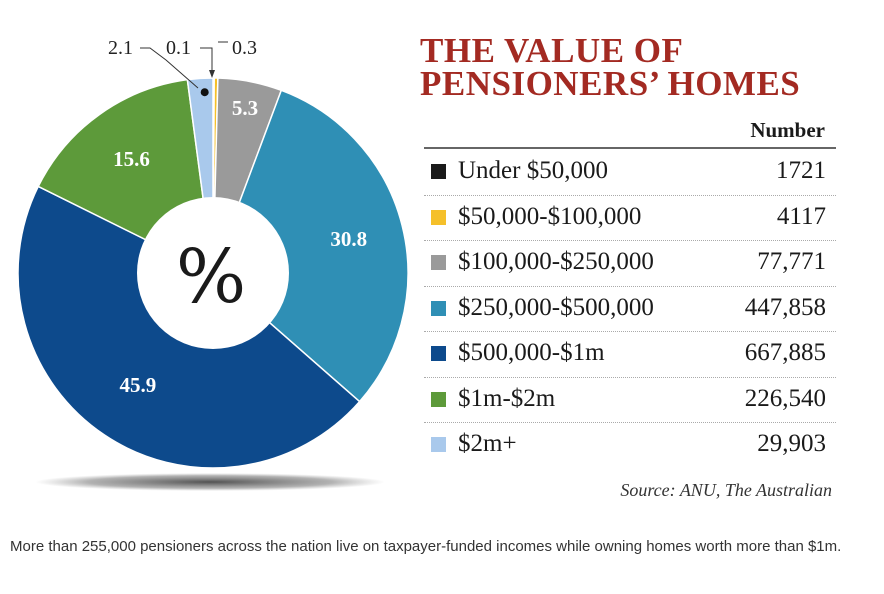  What do you see at coordinates (791, 261) in the screenshot?
I see `legend-number: 77,771` at bounding box center [791, 261].